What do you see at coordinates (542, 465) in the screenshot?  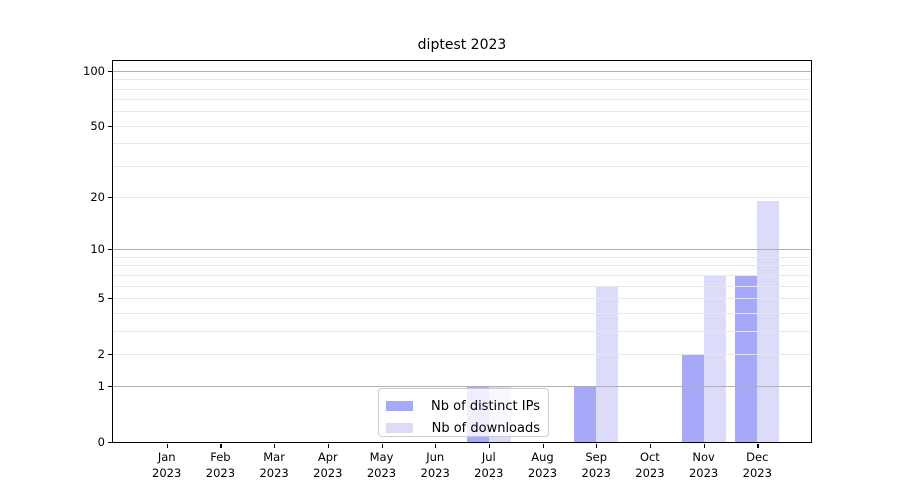 I see `x-tick-label-aug-2023: Aug 2023` at bounding box center [542, 465].